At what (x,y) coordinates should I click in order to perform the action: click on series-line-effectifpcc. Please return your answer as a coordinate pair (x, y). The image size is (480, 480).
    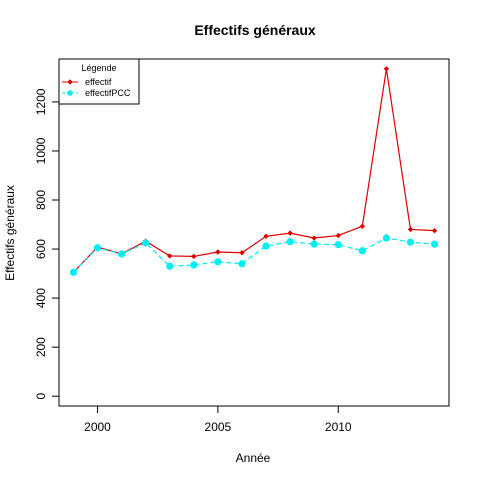
    Looking at the image, I should click on (254, 255).